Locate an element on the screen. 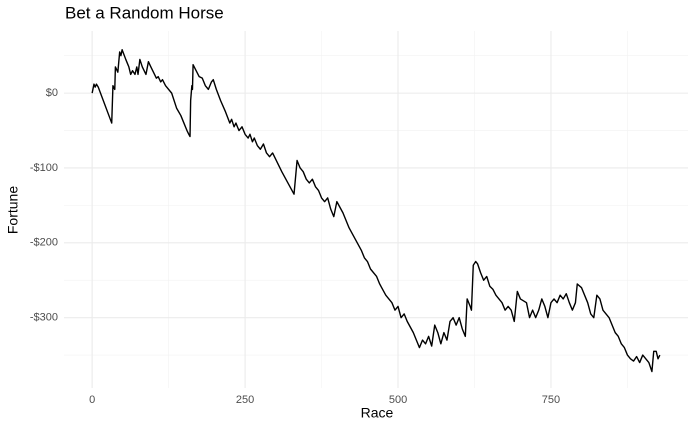 The width and height of the screenshot is (700, 432). y-tick-label: -$200 is located at coordinates (44, 243).